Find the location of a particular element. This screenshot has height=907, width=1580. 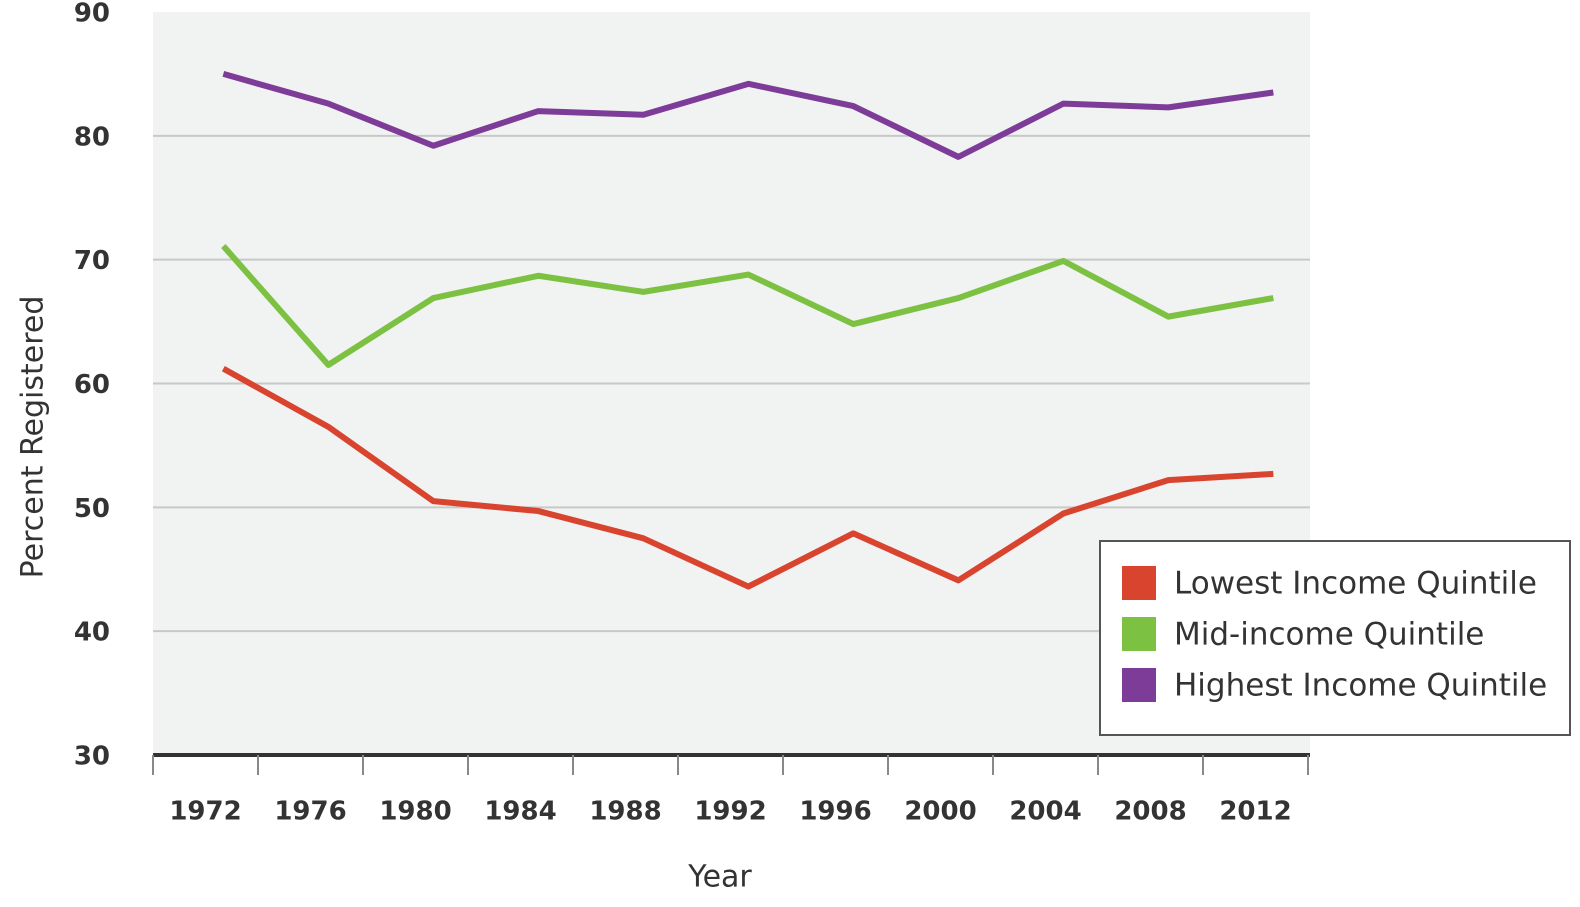

x-tick-label: 1984 is located at coordinates (520, 812).